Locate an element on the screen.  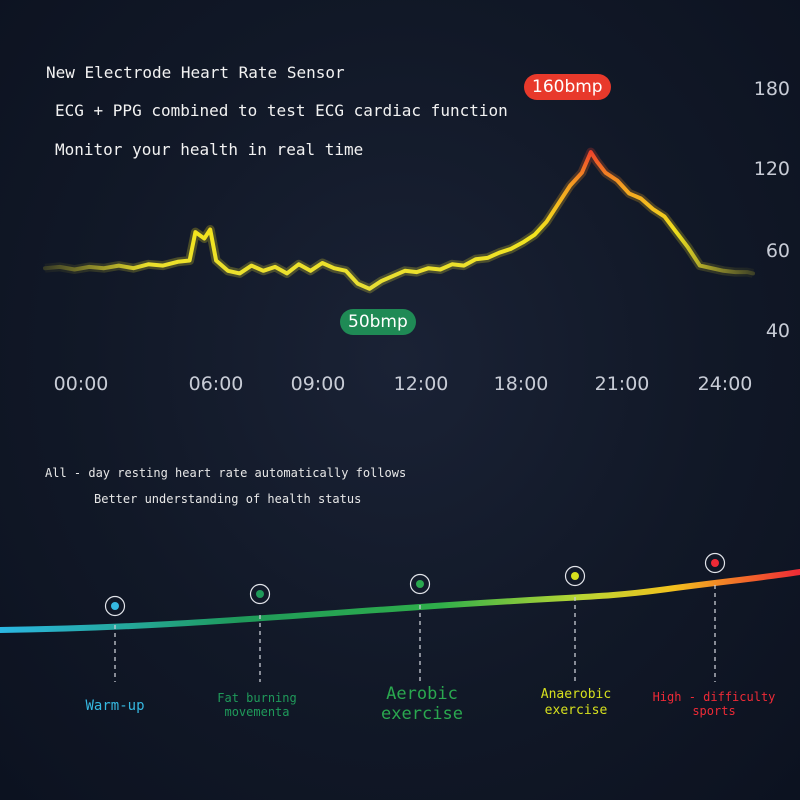
stage-label-warm-up: Warm-up is located at coordinates (115, 706).